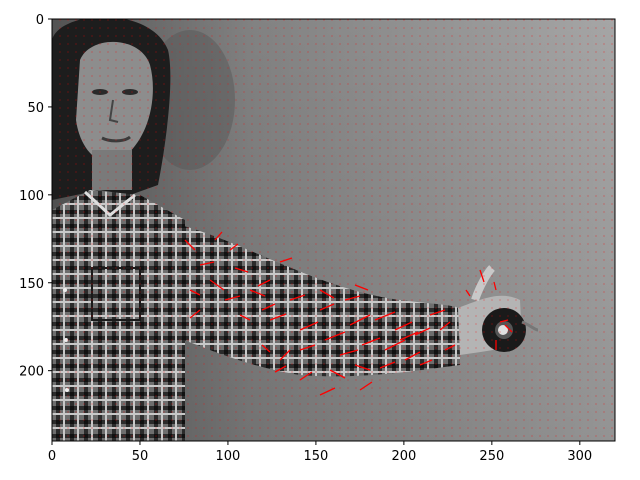 The height and width of the screenshot is (480, 640). What do you see at coordinates (140, 456) in the screenshot?
I see `x-tick-label: 50` at bounding box center [140, 456].